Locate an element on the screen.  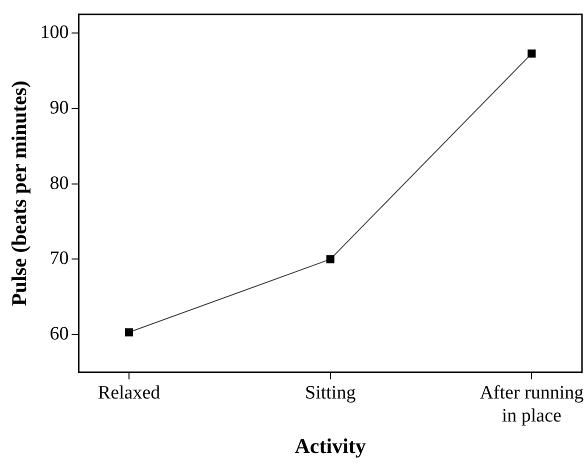
y-tick-label: 70 is located at coordinates (59, 259).